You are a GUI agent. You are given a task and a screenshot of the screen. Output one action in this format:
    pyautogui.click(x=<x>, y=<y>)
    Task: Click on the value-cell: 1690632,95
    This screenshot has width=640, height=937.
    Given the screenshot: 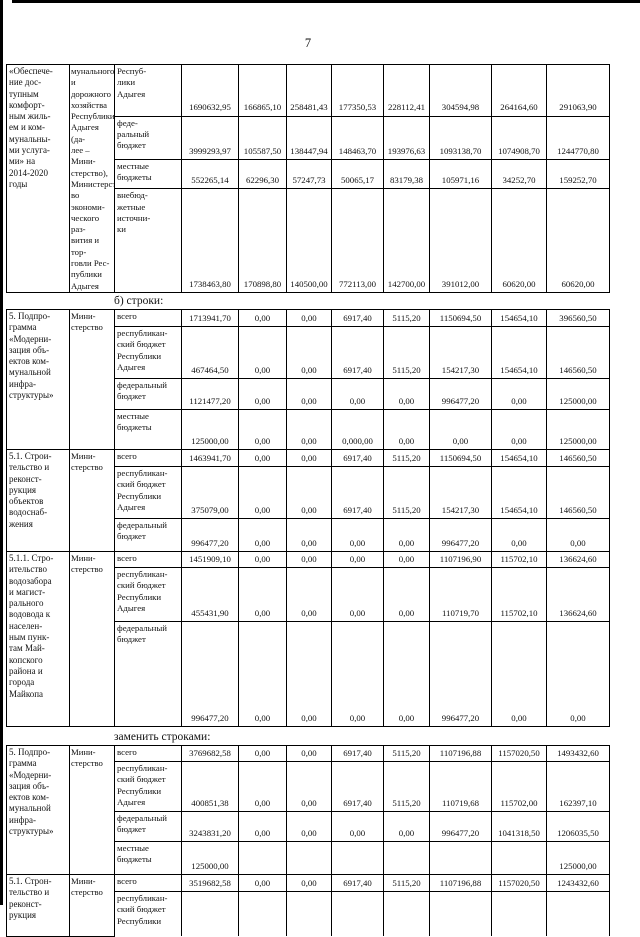 What is the action you would take?
    pyautogui.click(x=210, y=90)
    